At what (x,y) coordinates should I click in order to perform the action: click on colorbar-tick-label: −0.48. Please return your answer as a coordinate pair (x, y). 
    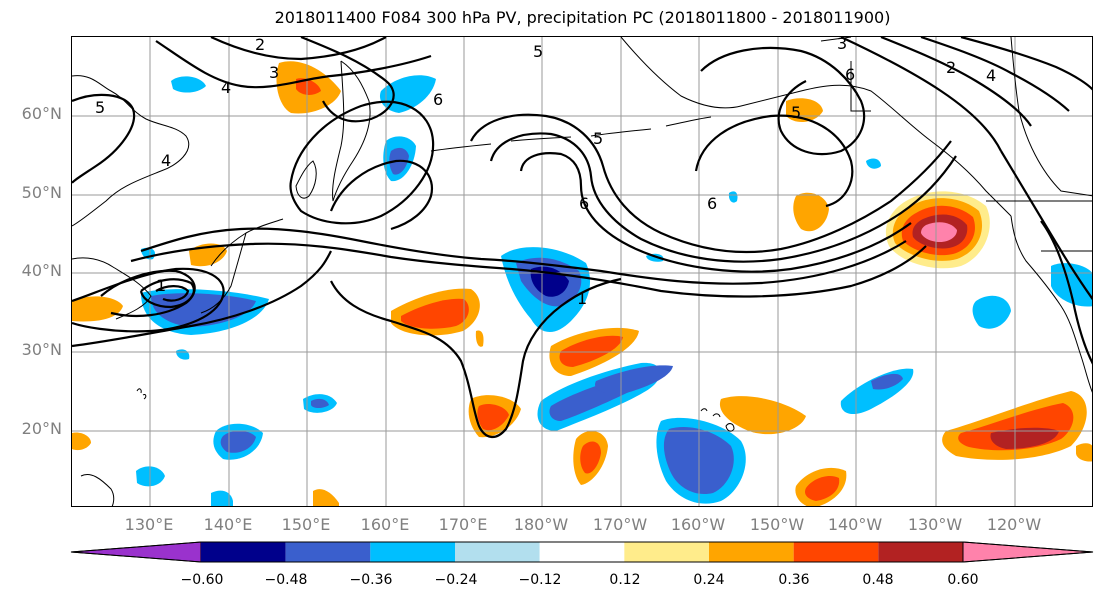
    Looking at the image, I should click on (286, 580).